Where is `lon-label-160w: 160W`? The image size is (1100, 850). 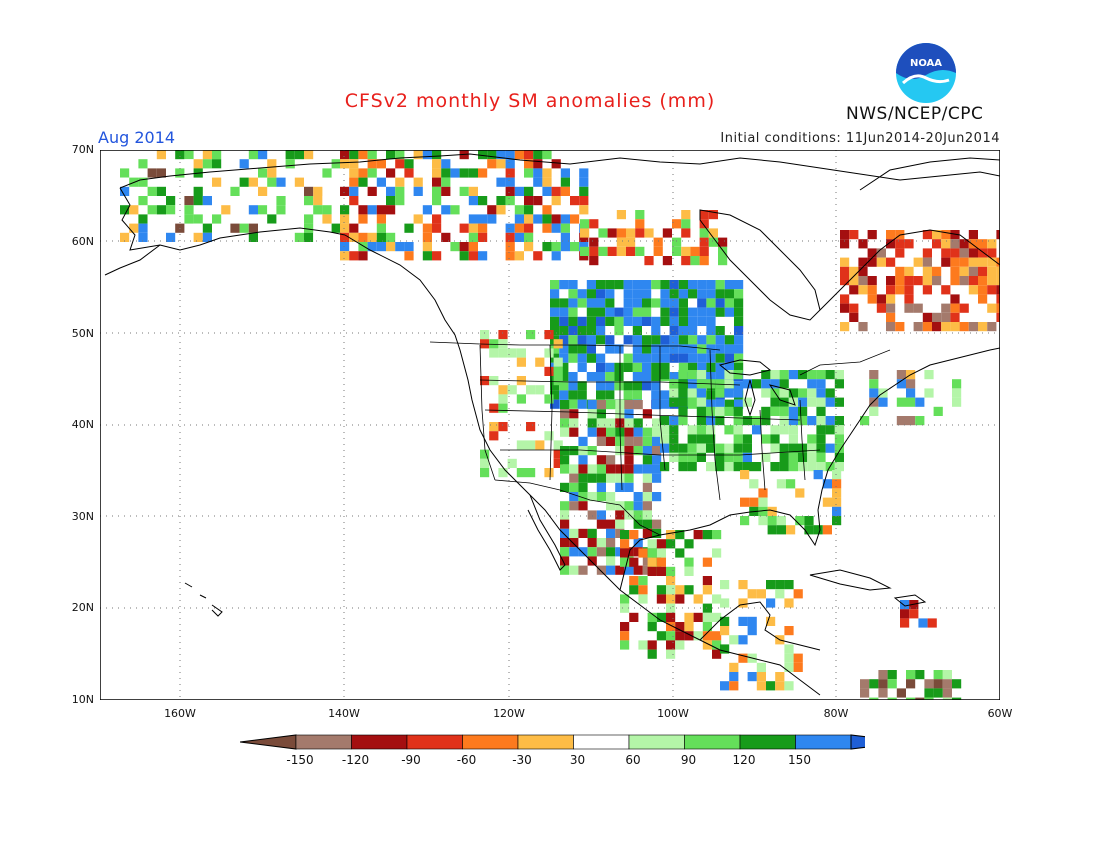
lon-label-160w: 160W is located at coordinates (180, 713).